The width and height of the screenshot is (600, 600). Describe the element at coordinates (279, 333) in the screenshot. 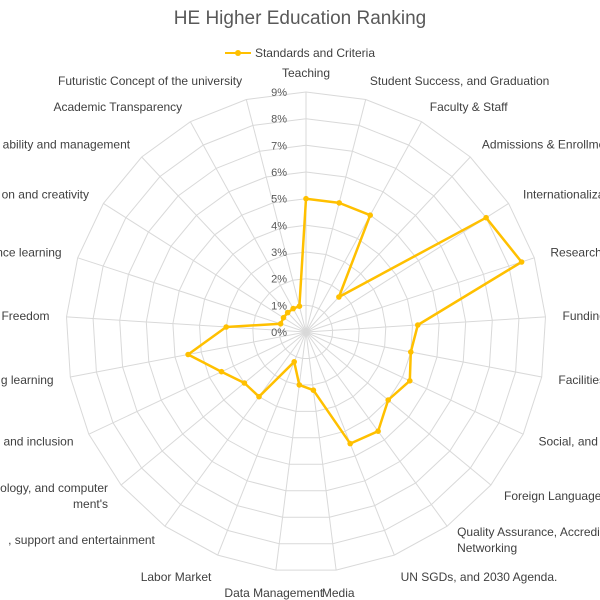

I see `r-tick-label: 0%` at that location.